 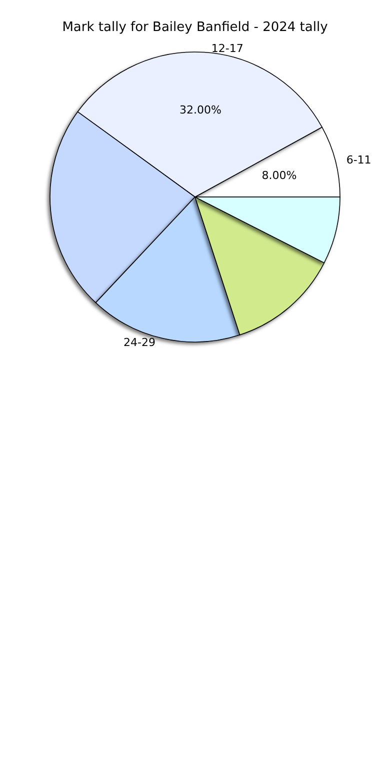 I want to click on slice-label: 12-17, so click(x=227, y=48).